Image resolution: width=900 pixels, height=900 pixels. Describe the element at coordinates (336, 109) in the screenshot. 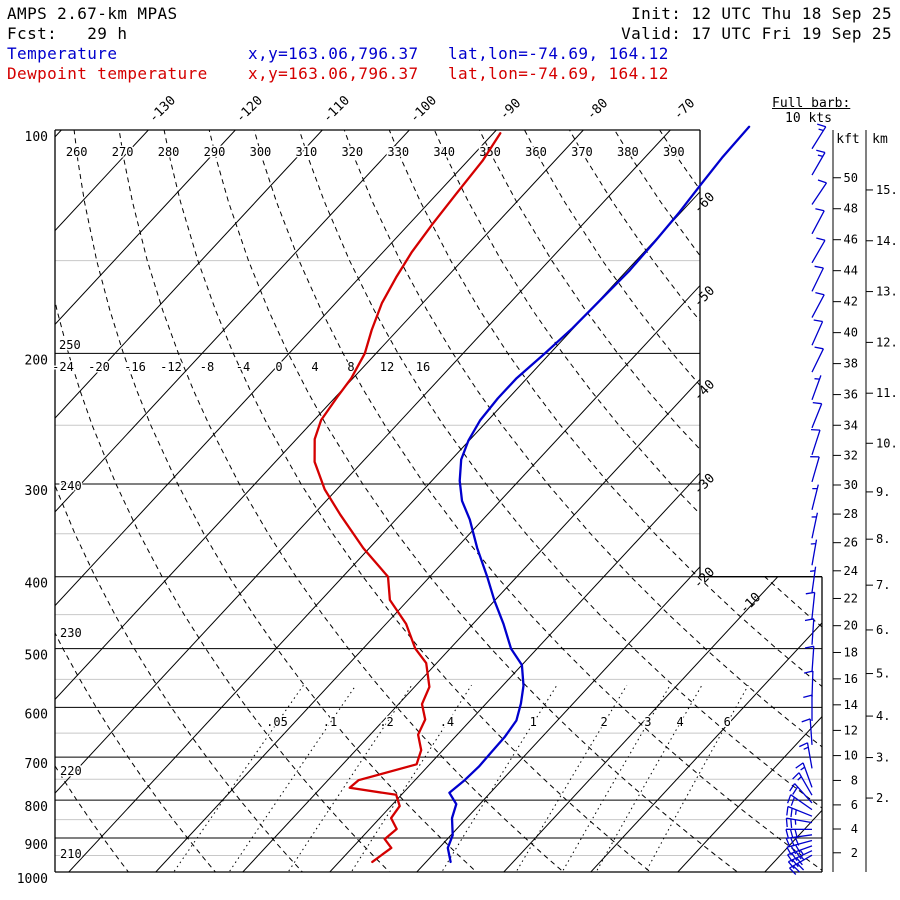

I see `isotherm-top-label: -110` at that location.